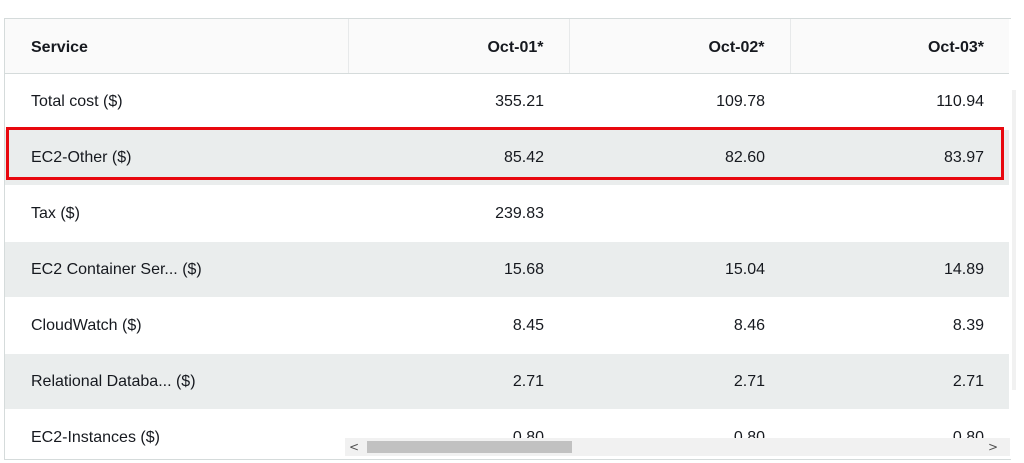 The image size is (1024, 463). Describe the element at coordinates (679, 101) in the screenshot. I see `value-cell: 109.78` at that location.